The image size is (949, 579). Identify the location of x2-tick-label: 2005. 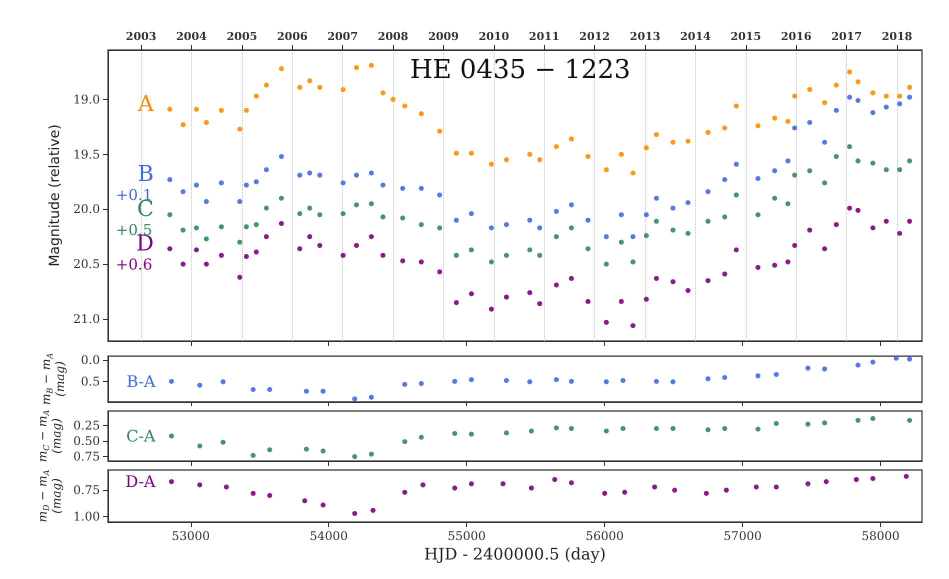
(242, 36).